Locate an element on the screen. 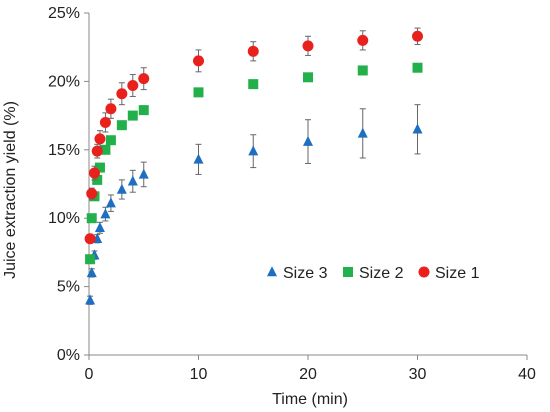 The height and width of the screenshot is (412, 550). legend-label: Size 2 is located at coordinates (381, 273).